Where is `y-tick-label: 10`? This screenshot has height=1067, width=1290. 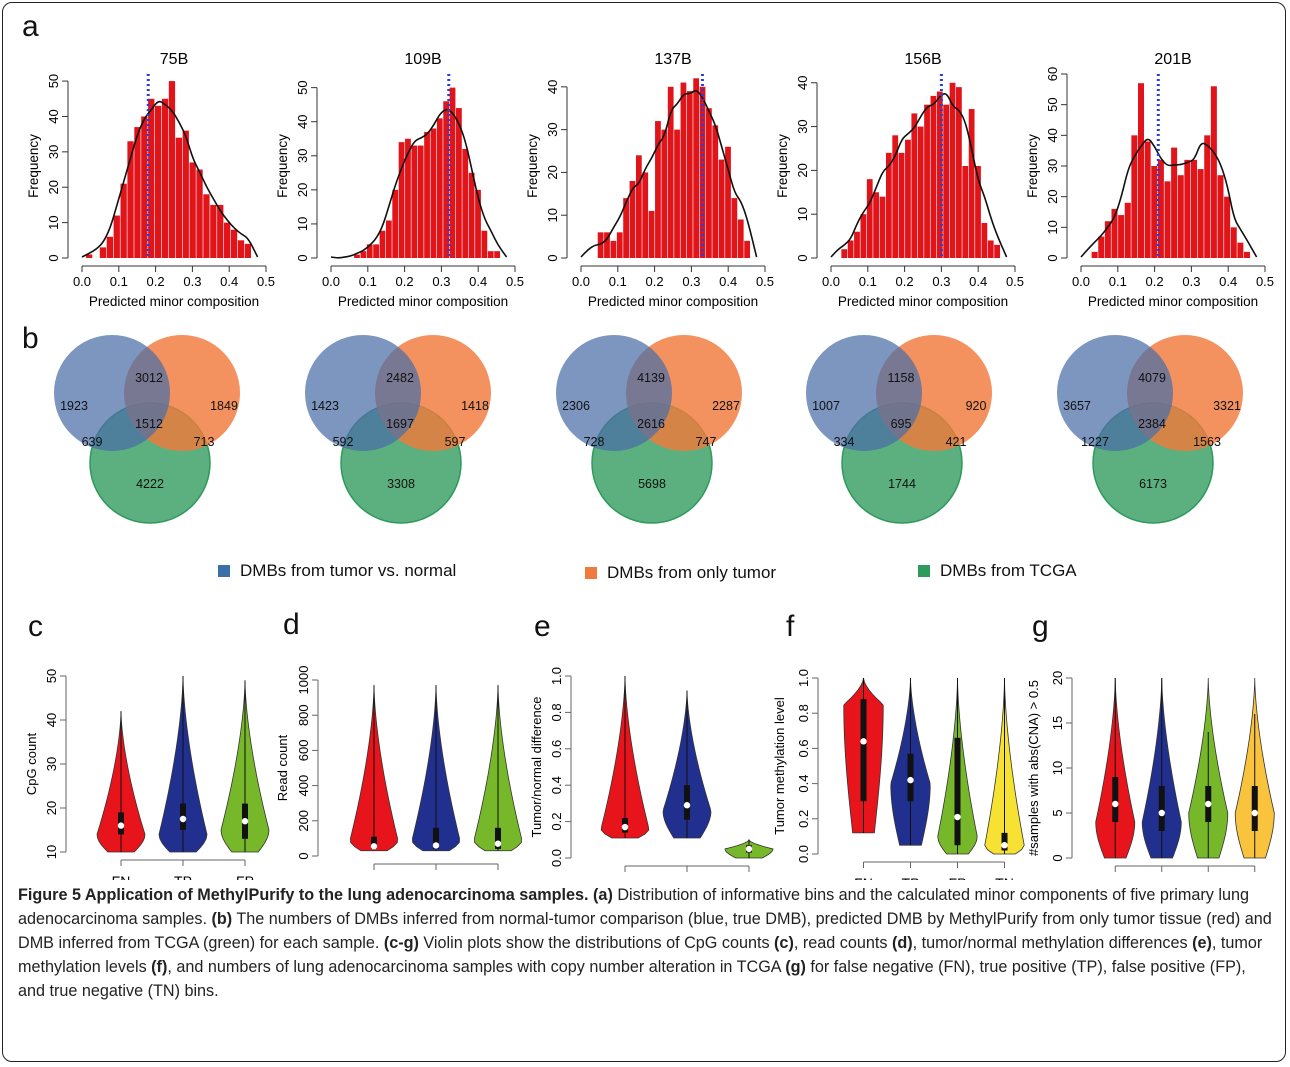 y-tick-label: 10 is located at coordinates (552, 215).